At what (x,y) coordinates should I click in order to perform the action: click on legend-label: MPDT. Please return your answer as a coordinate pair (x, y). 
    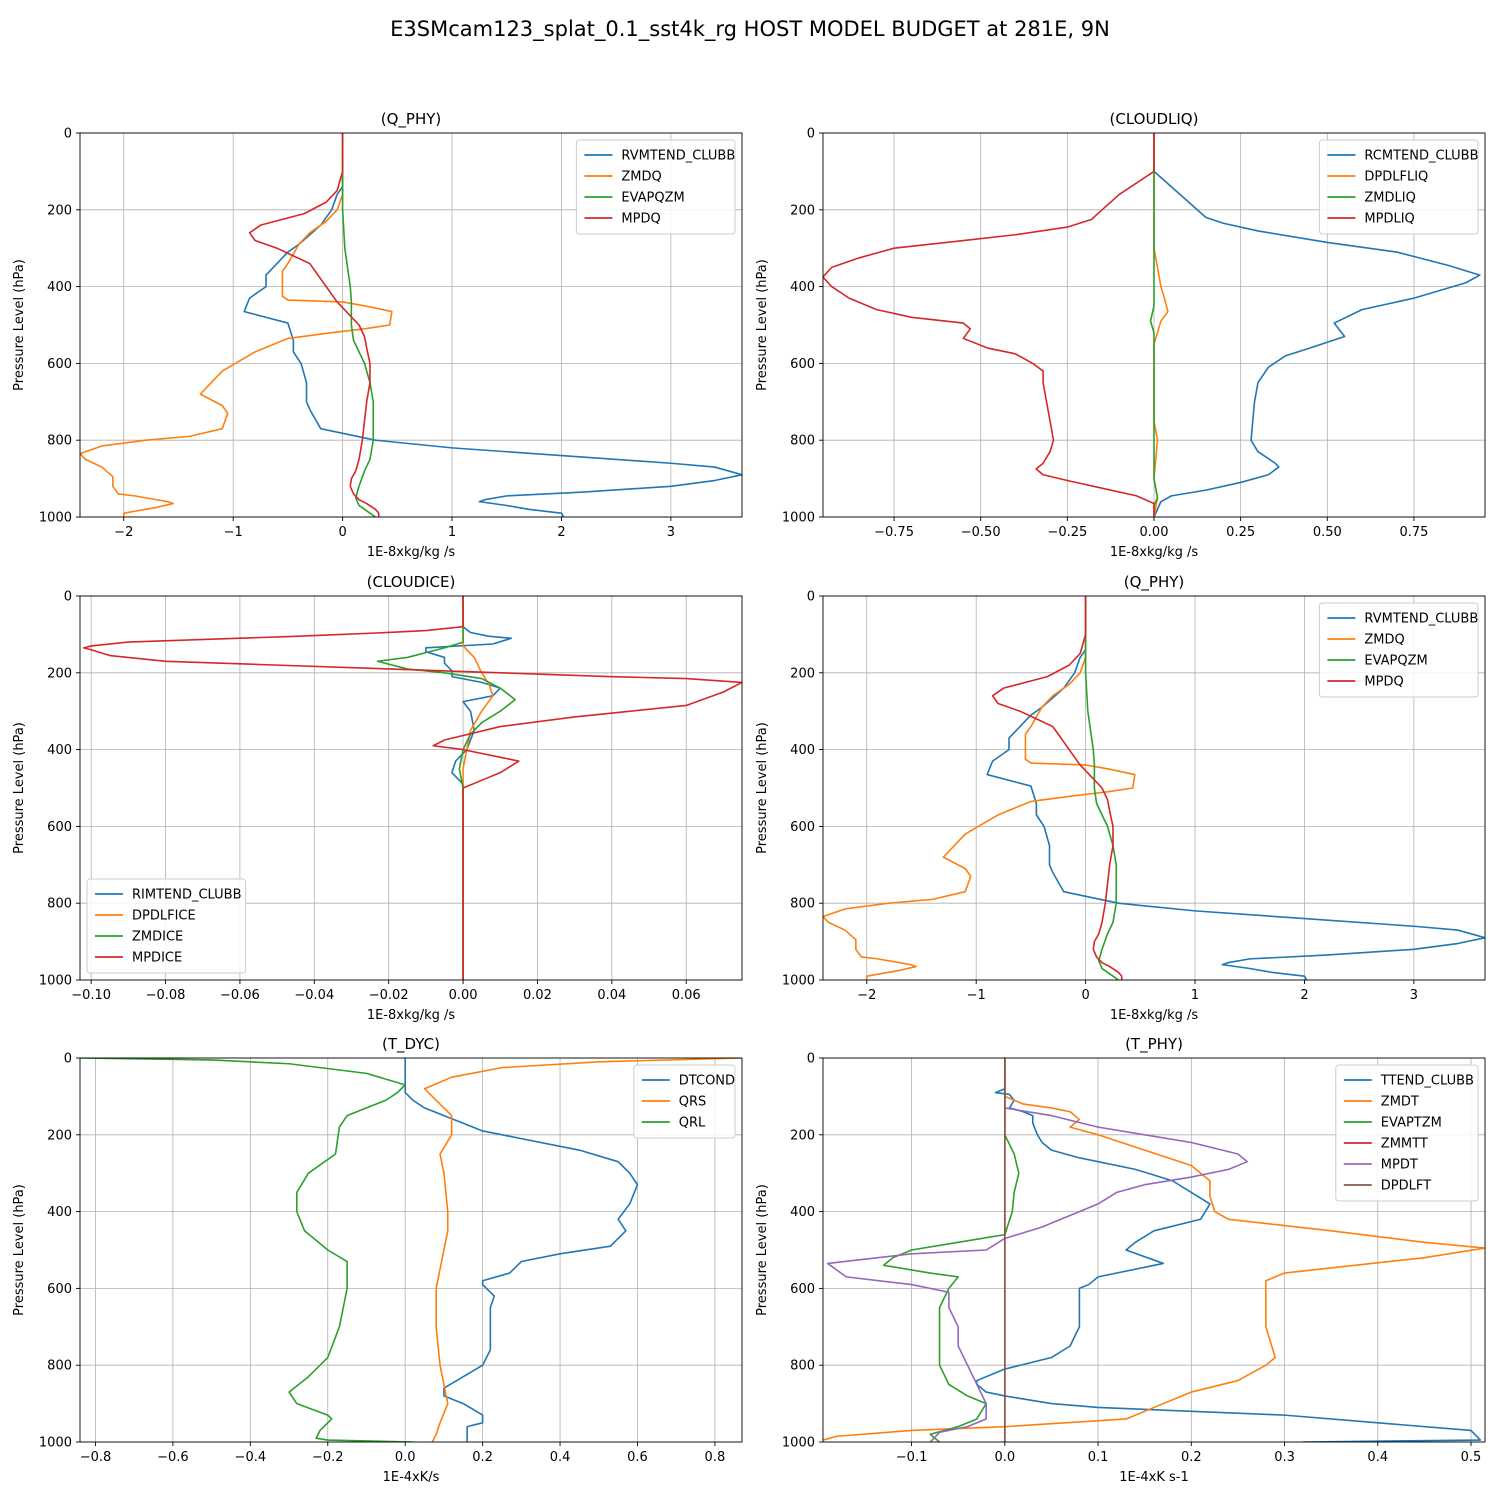
    Looking at the image, I should click on (1399, 1165).